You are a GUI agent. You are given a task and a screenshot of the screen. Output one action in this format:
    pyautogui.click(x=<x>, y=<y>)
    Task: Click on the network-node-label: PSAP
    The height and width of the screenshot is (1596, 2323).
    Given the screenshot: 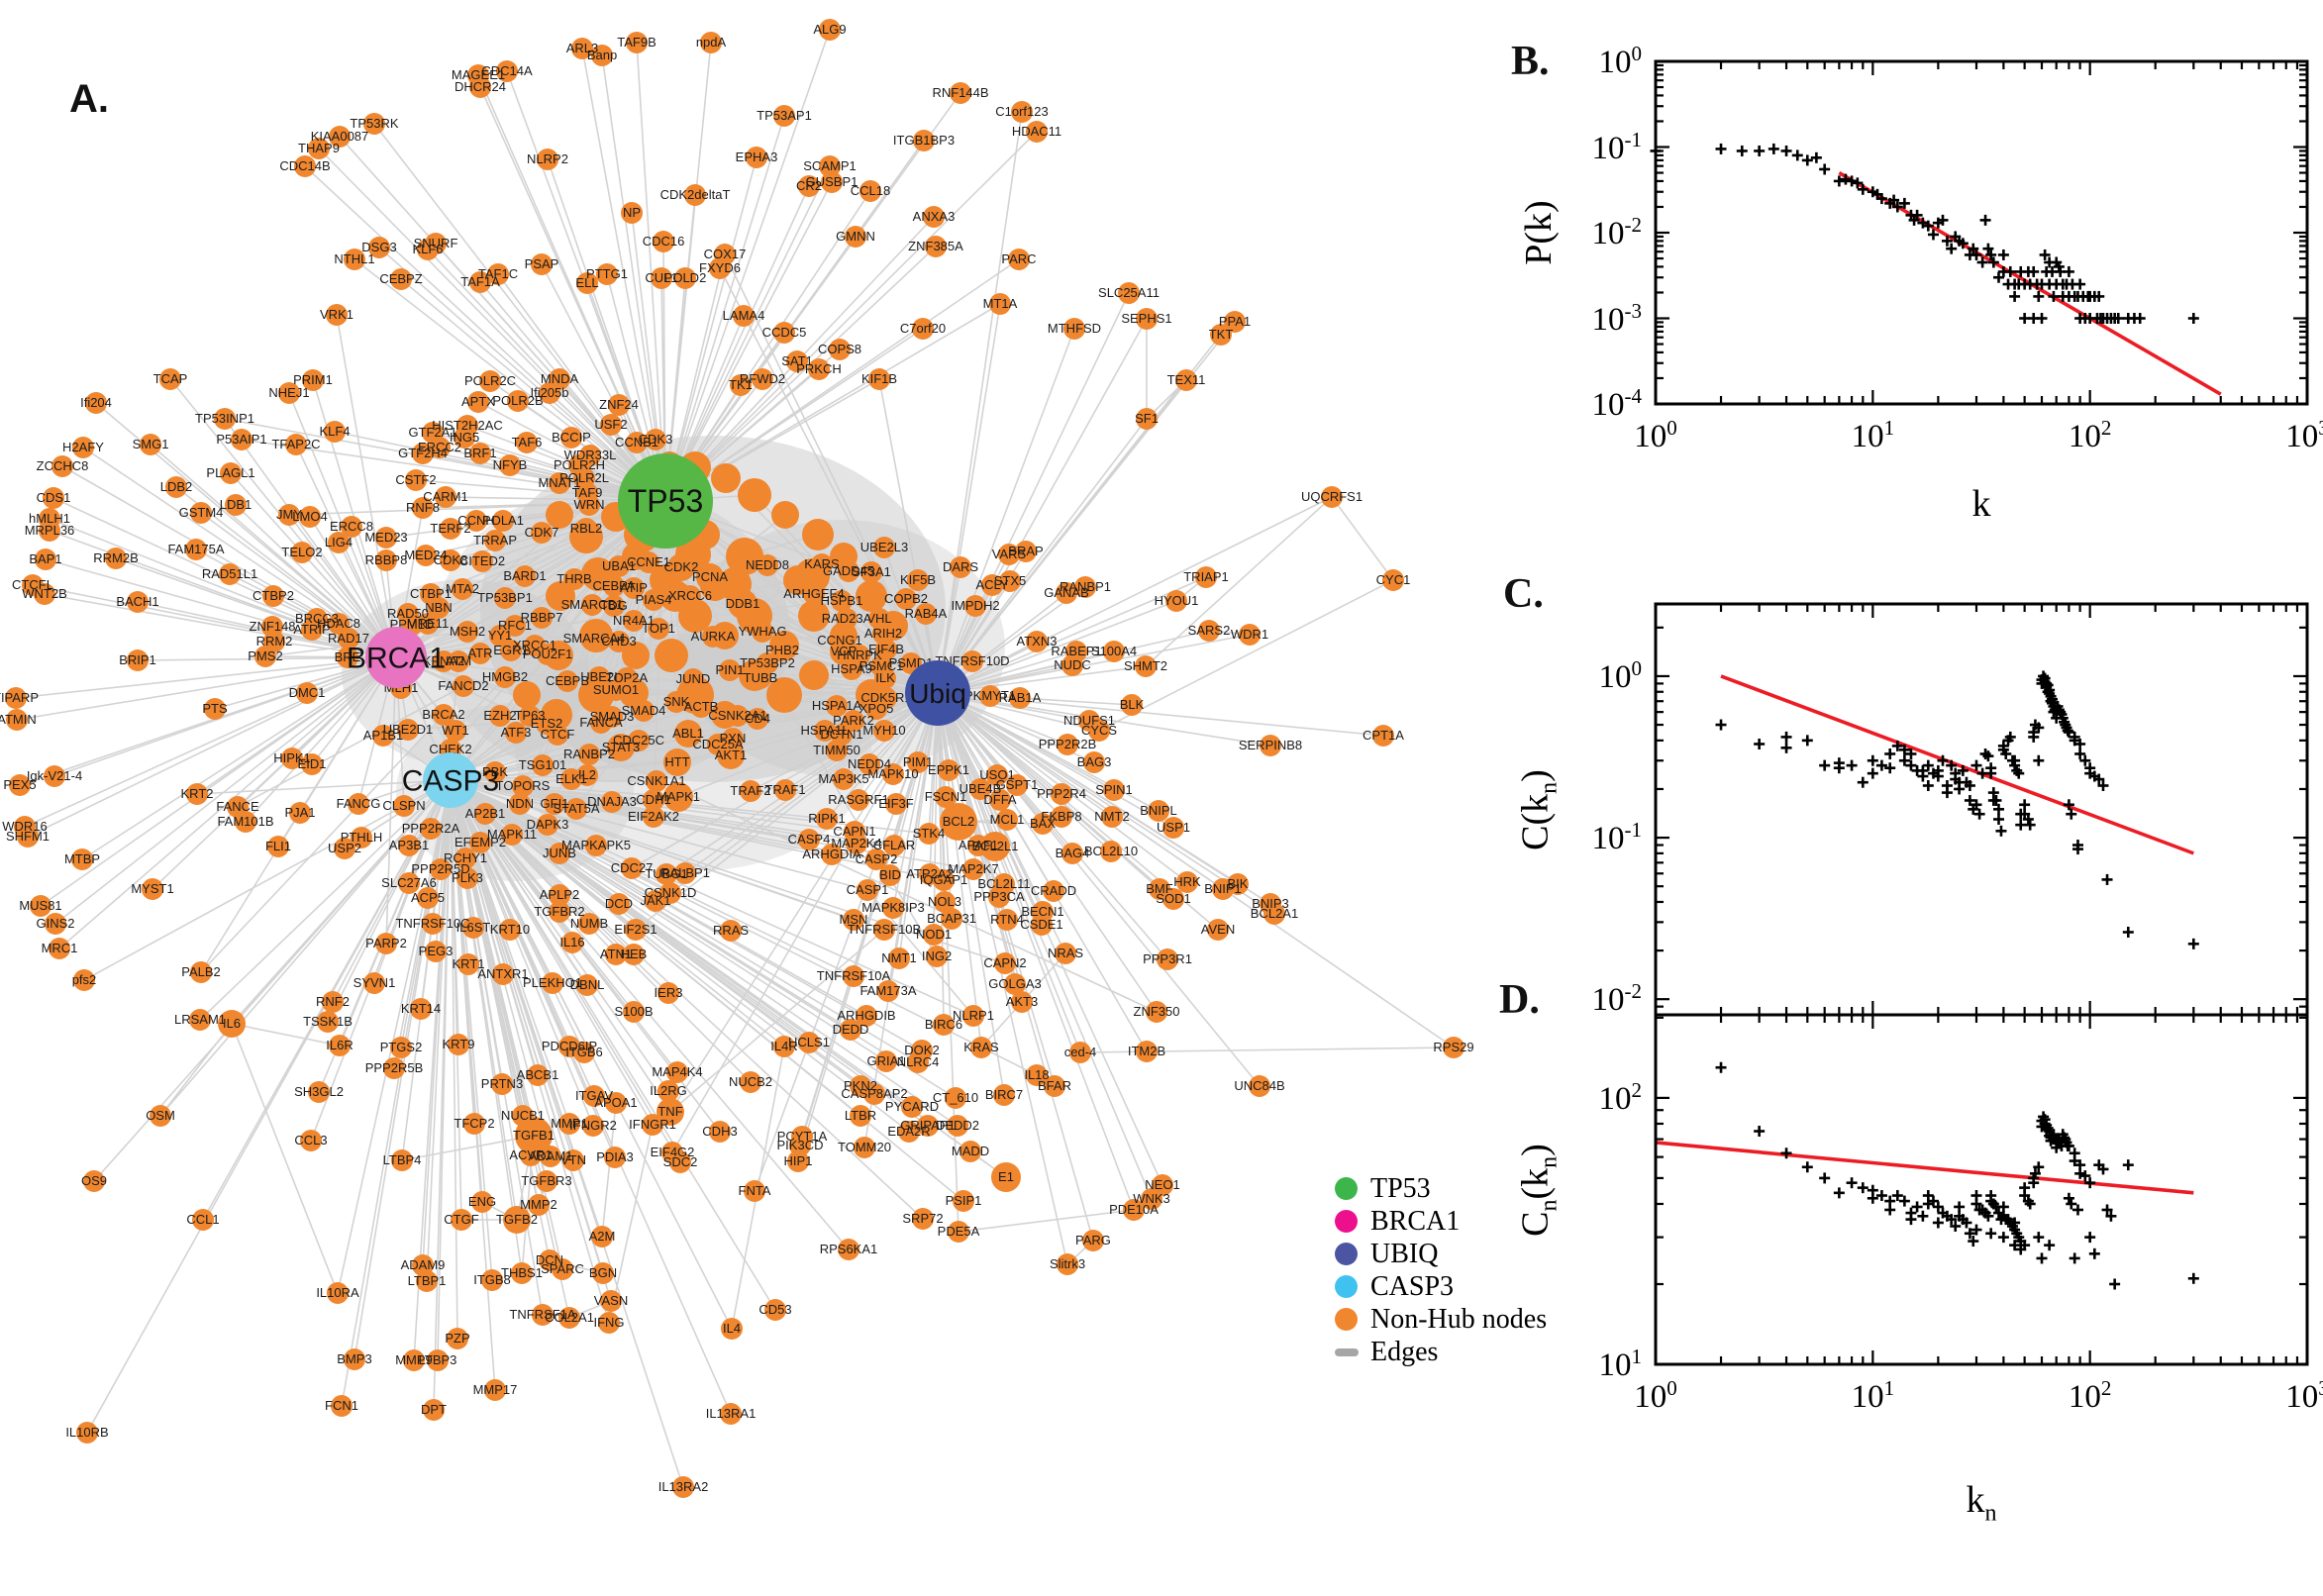 What is the action you would take?
    pyautogui.click(x=542, y=263)
    